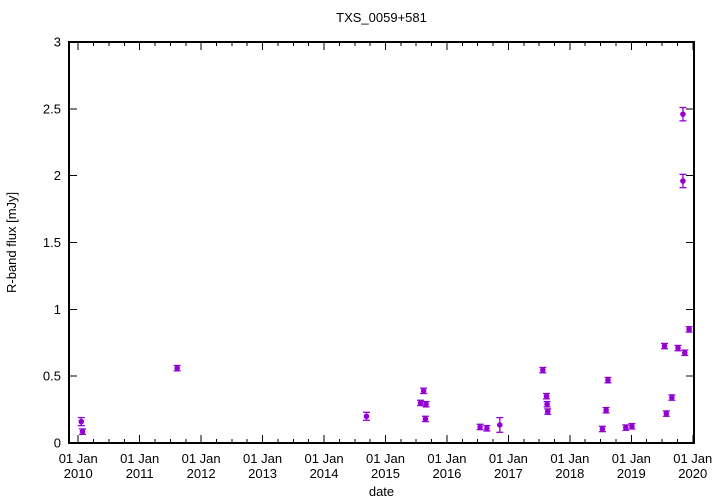 This screenshot has height=504, width=720. What do you see at coordinates (381, 491) in the screenshot?
I see `x-axis-label: date` at bounding box center [381, 491].